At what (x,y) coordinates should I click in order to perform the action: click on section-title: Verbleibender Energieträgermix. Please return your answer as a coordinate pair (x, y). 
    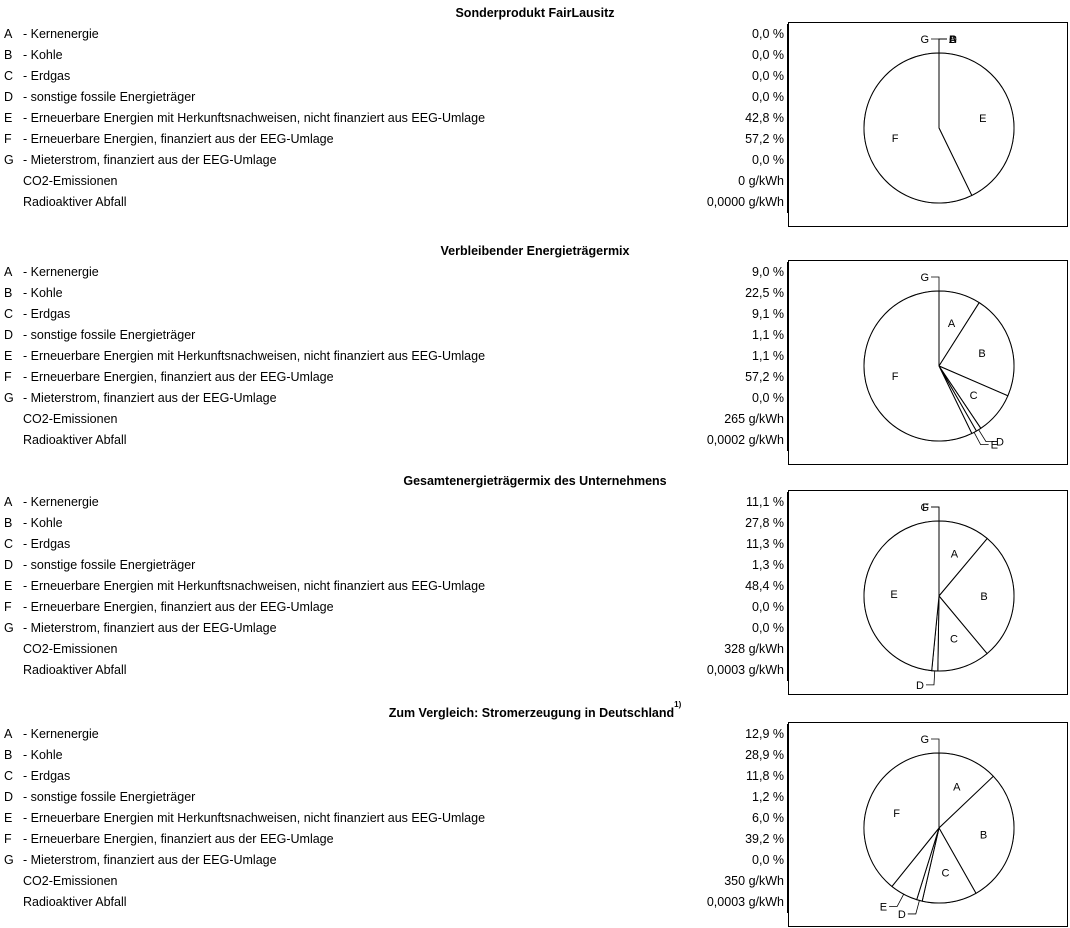
    Looking at the image, I should click on (535, 249).